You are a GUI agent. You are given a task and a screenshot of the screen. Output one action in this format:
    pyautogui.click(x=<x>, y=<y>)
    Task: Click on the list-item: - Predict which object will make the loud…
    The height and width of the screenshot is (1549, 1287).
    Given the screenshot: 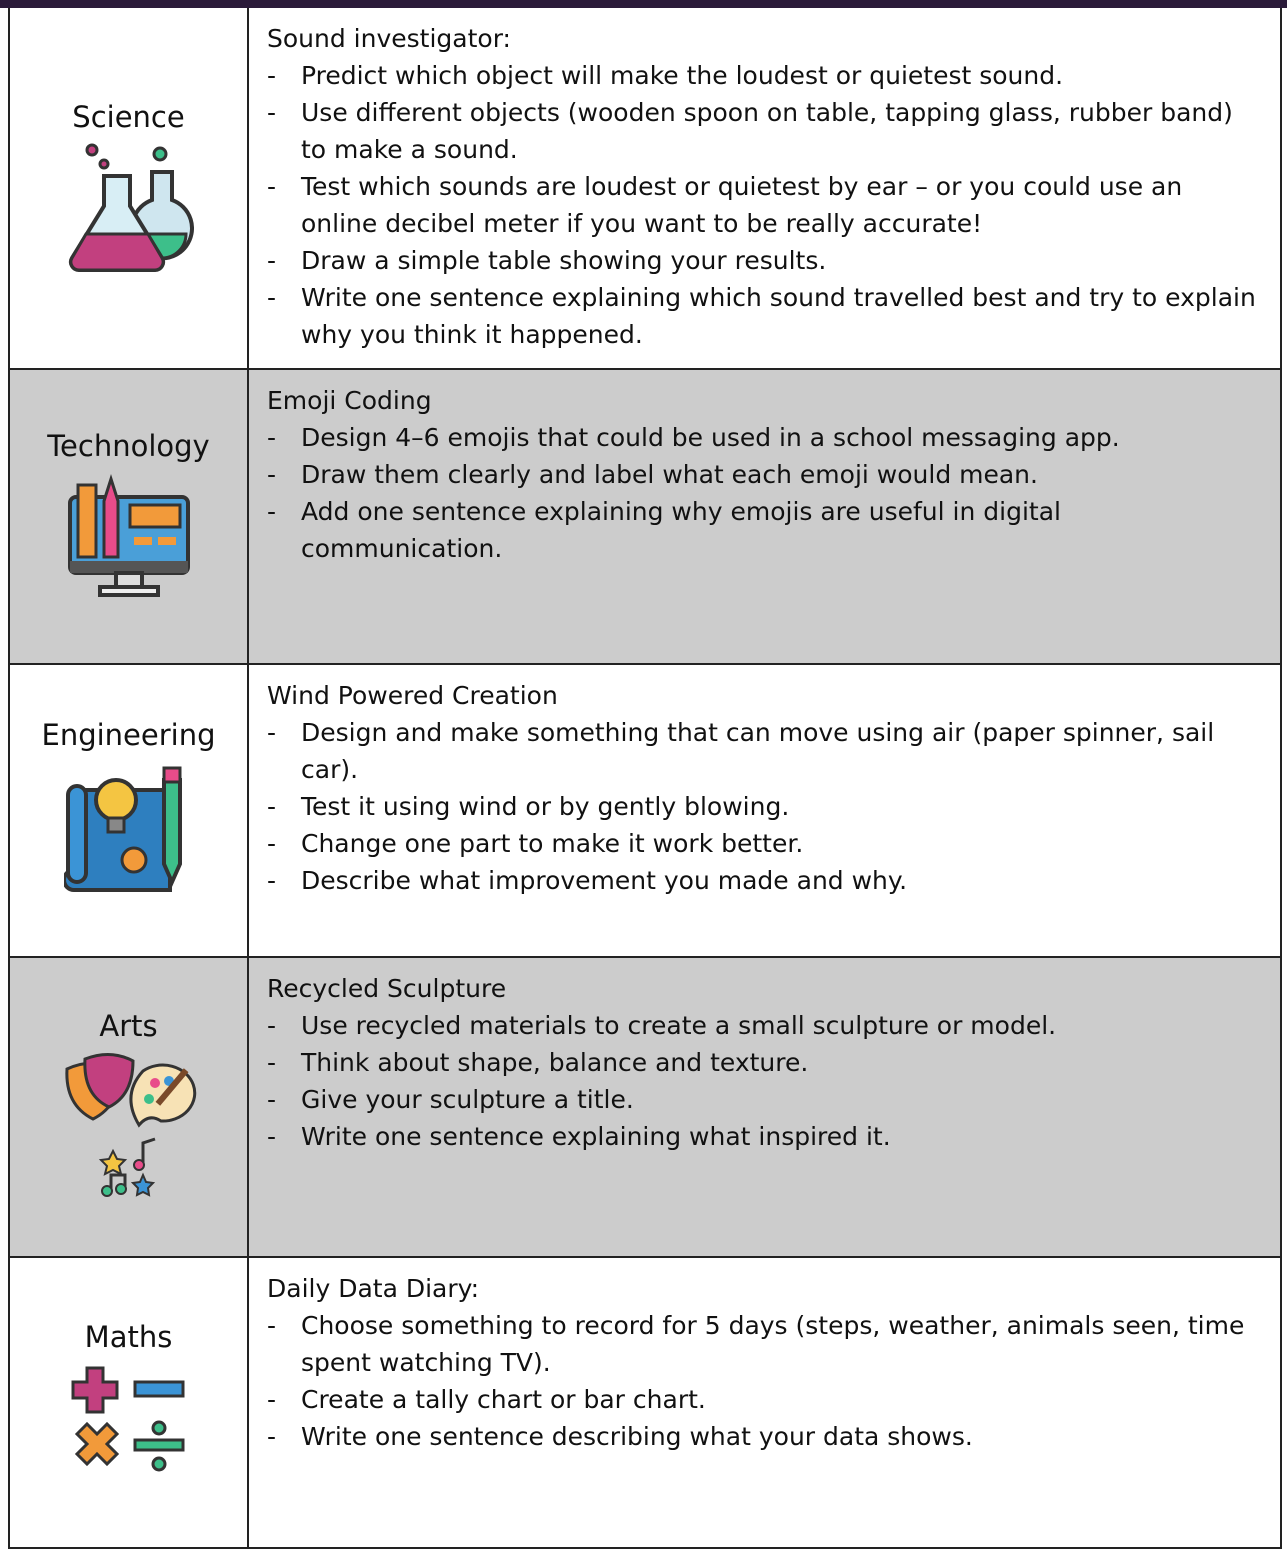 What is the action you would take?
    pyautogui.click(x=763, y=75)
    